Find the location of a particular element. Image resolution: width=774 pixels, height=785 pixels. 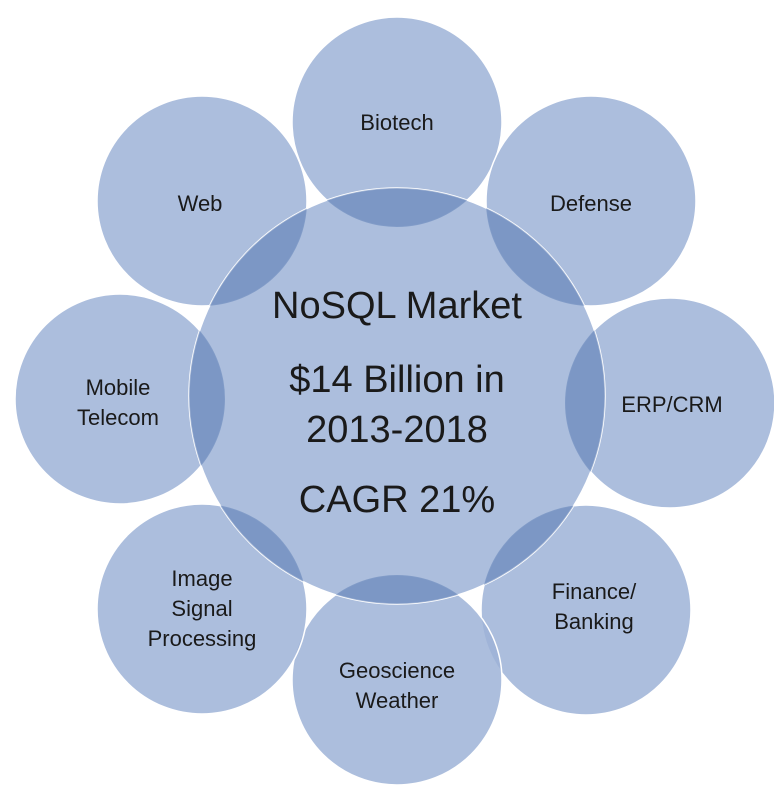

center-text-line: 2013-2018 is located at coordinates (397, 430).